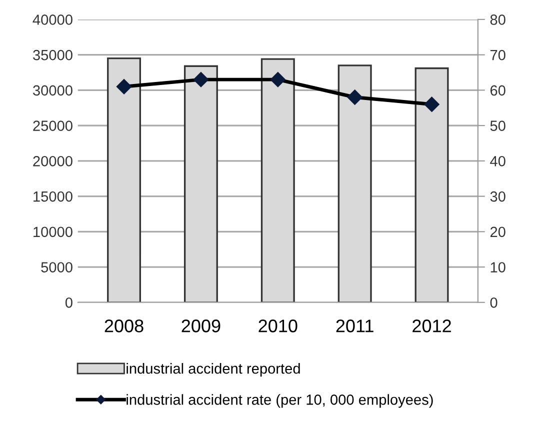 The image size is (537, 432). What do you see at coordinates (498, 90) in the screenshot?
I see `y2-tick-label: 60` at bounding box center [498, 90].